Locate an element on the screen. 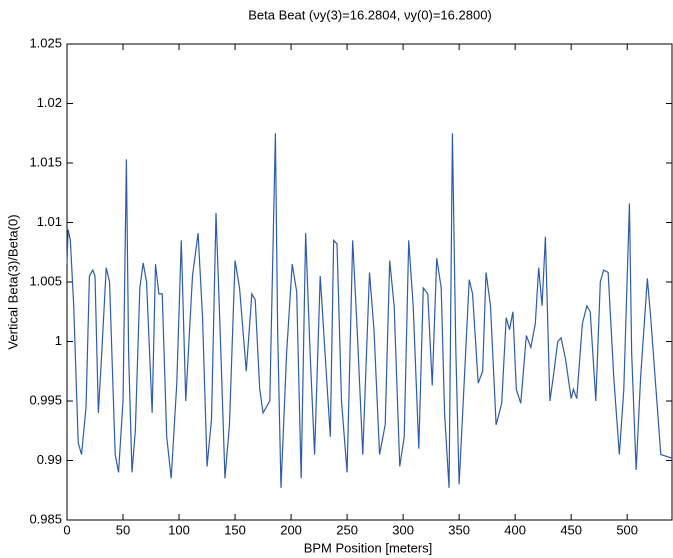  y-tick-label: 1.01 is located at coordinates (49, 221).